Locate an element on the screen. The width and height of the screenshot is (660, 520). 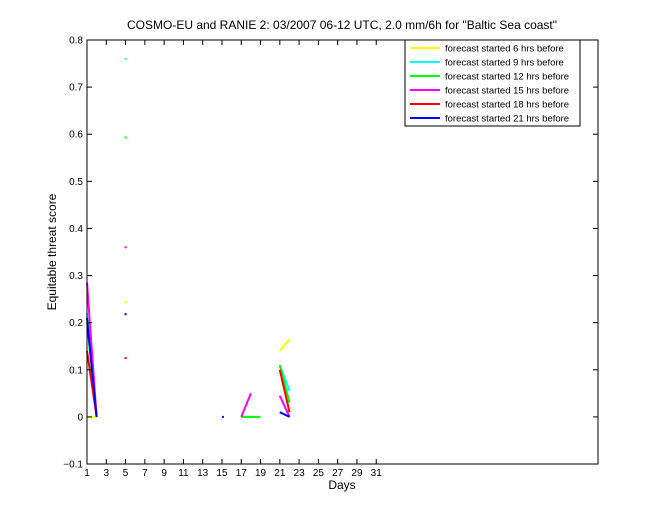
x-tick-label: 27 is located at coordinates (338, 473).